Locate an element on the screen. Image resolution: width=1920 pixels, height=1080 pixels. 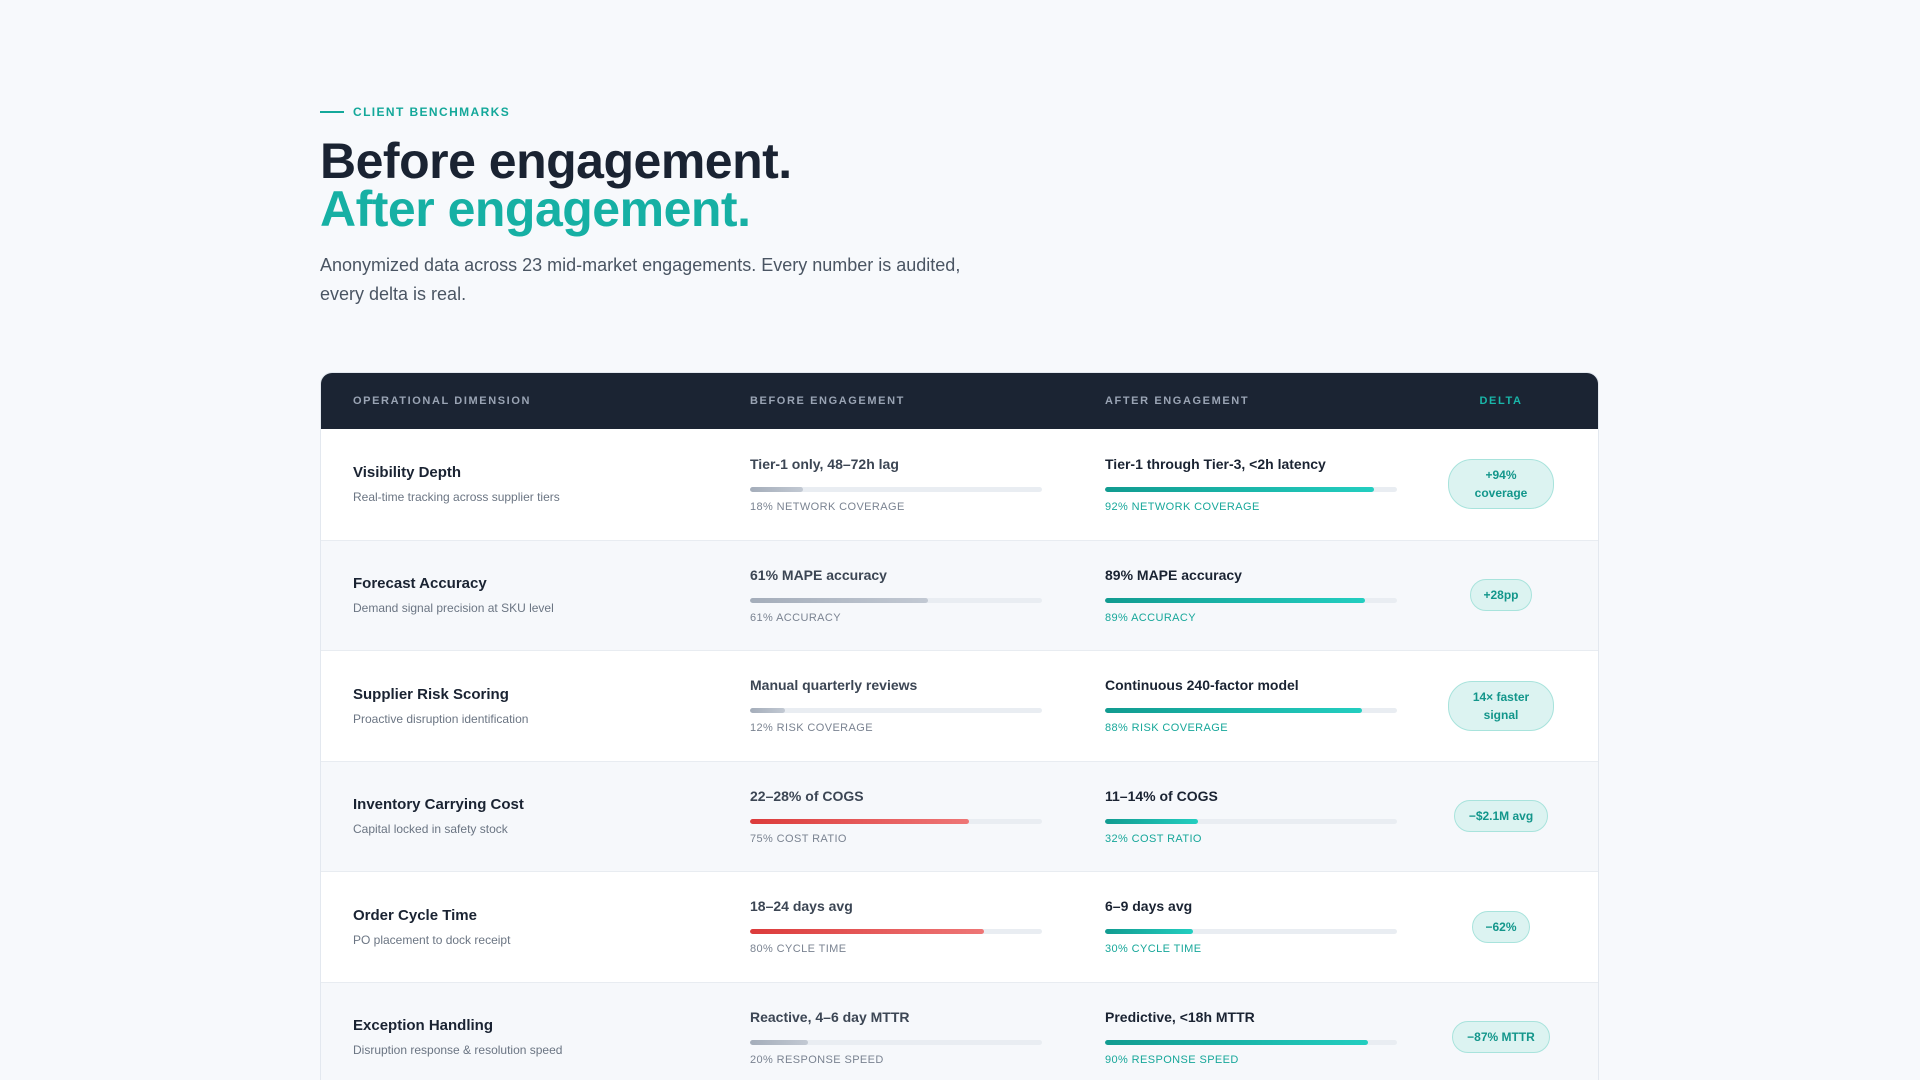
delta-badge: +94% coverage is located at coordinates (1501, 484).